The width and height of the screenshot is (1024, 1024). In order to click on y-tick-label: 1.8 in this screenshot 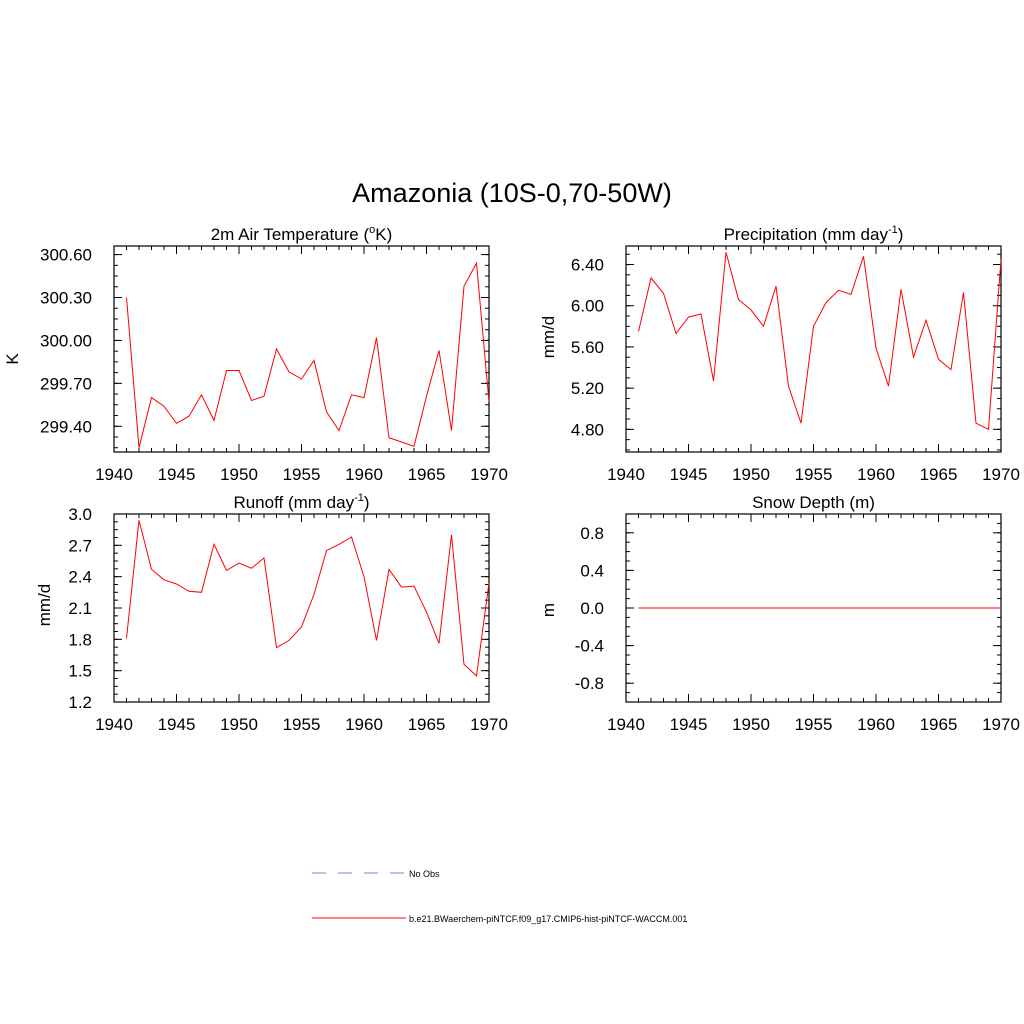, I will do `click(80, 639)`.